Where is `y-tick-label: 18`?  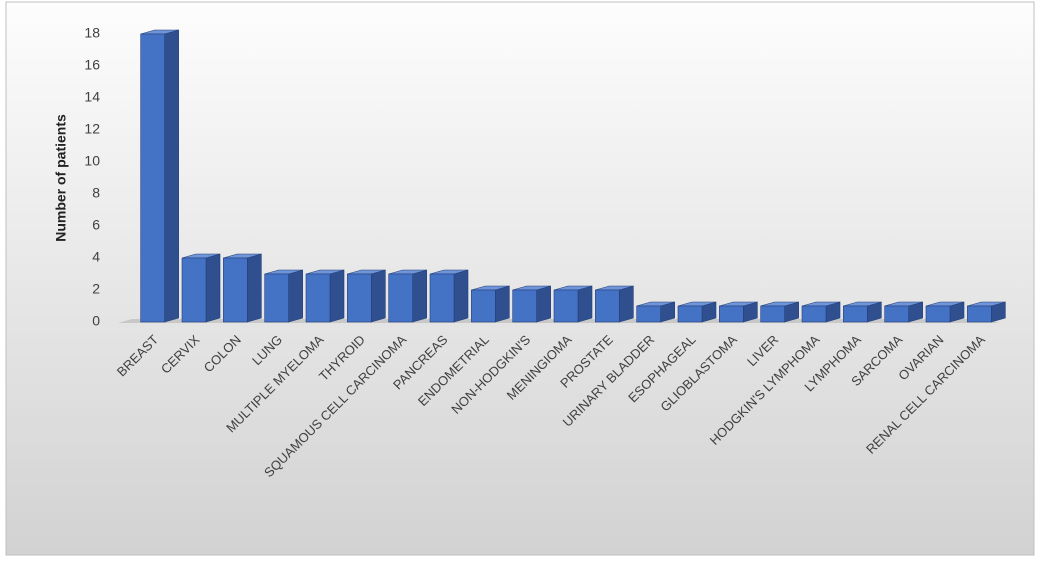 y-tick-label: 18 is located at coordinates (92, 33).